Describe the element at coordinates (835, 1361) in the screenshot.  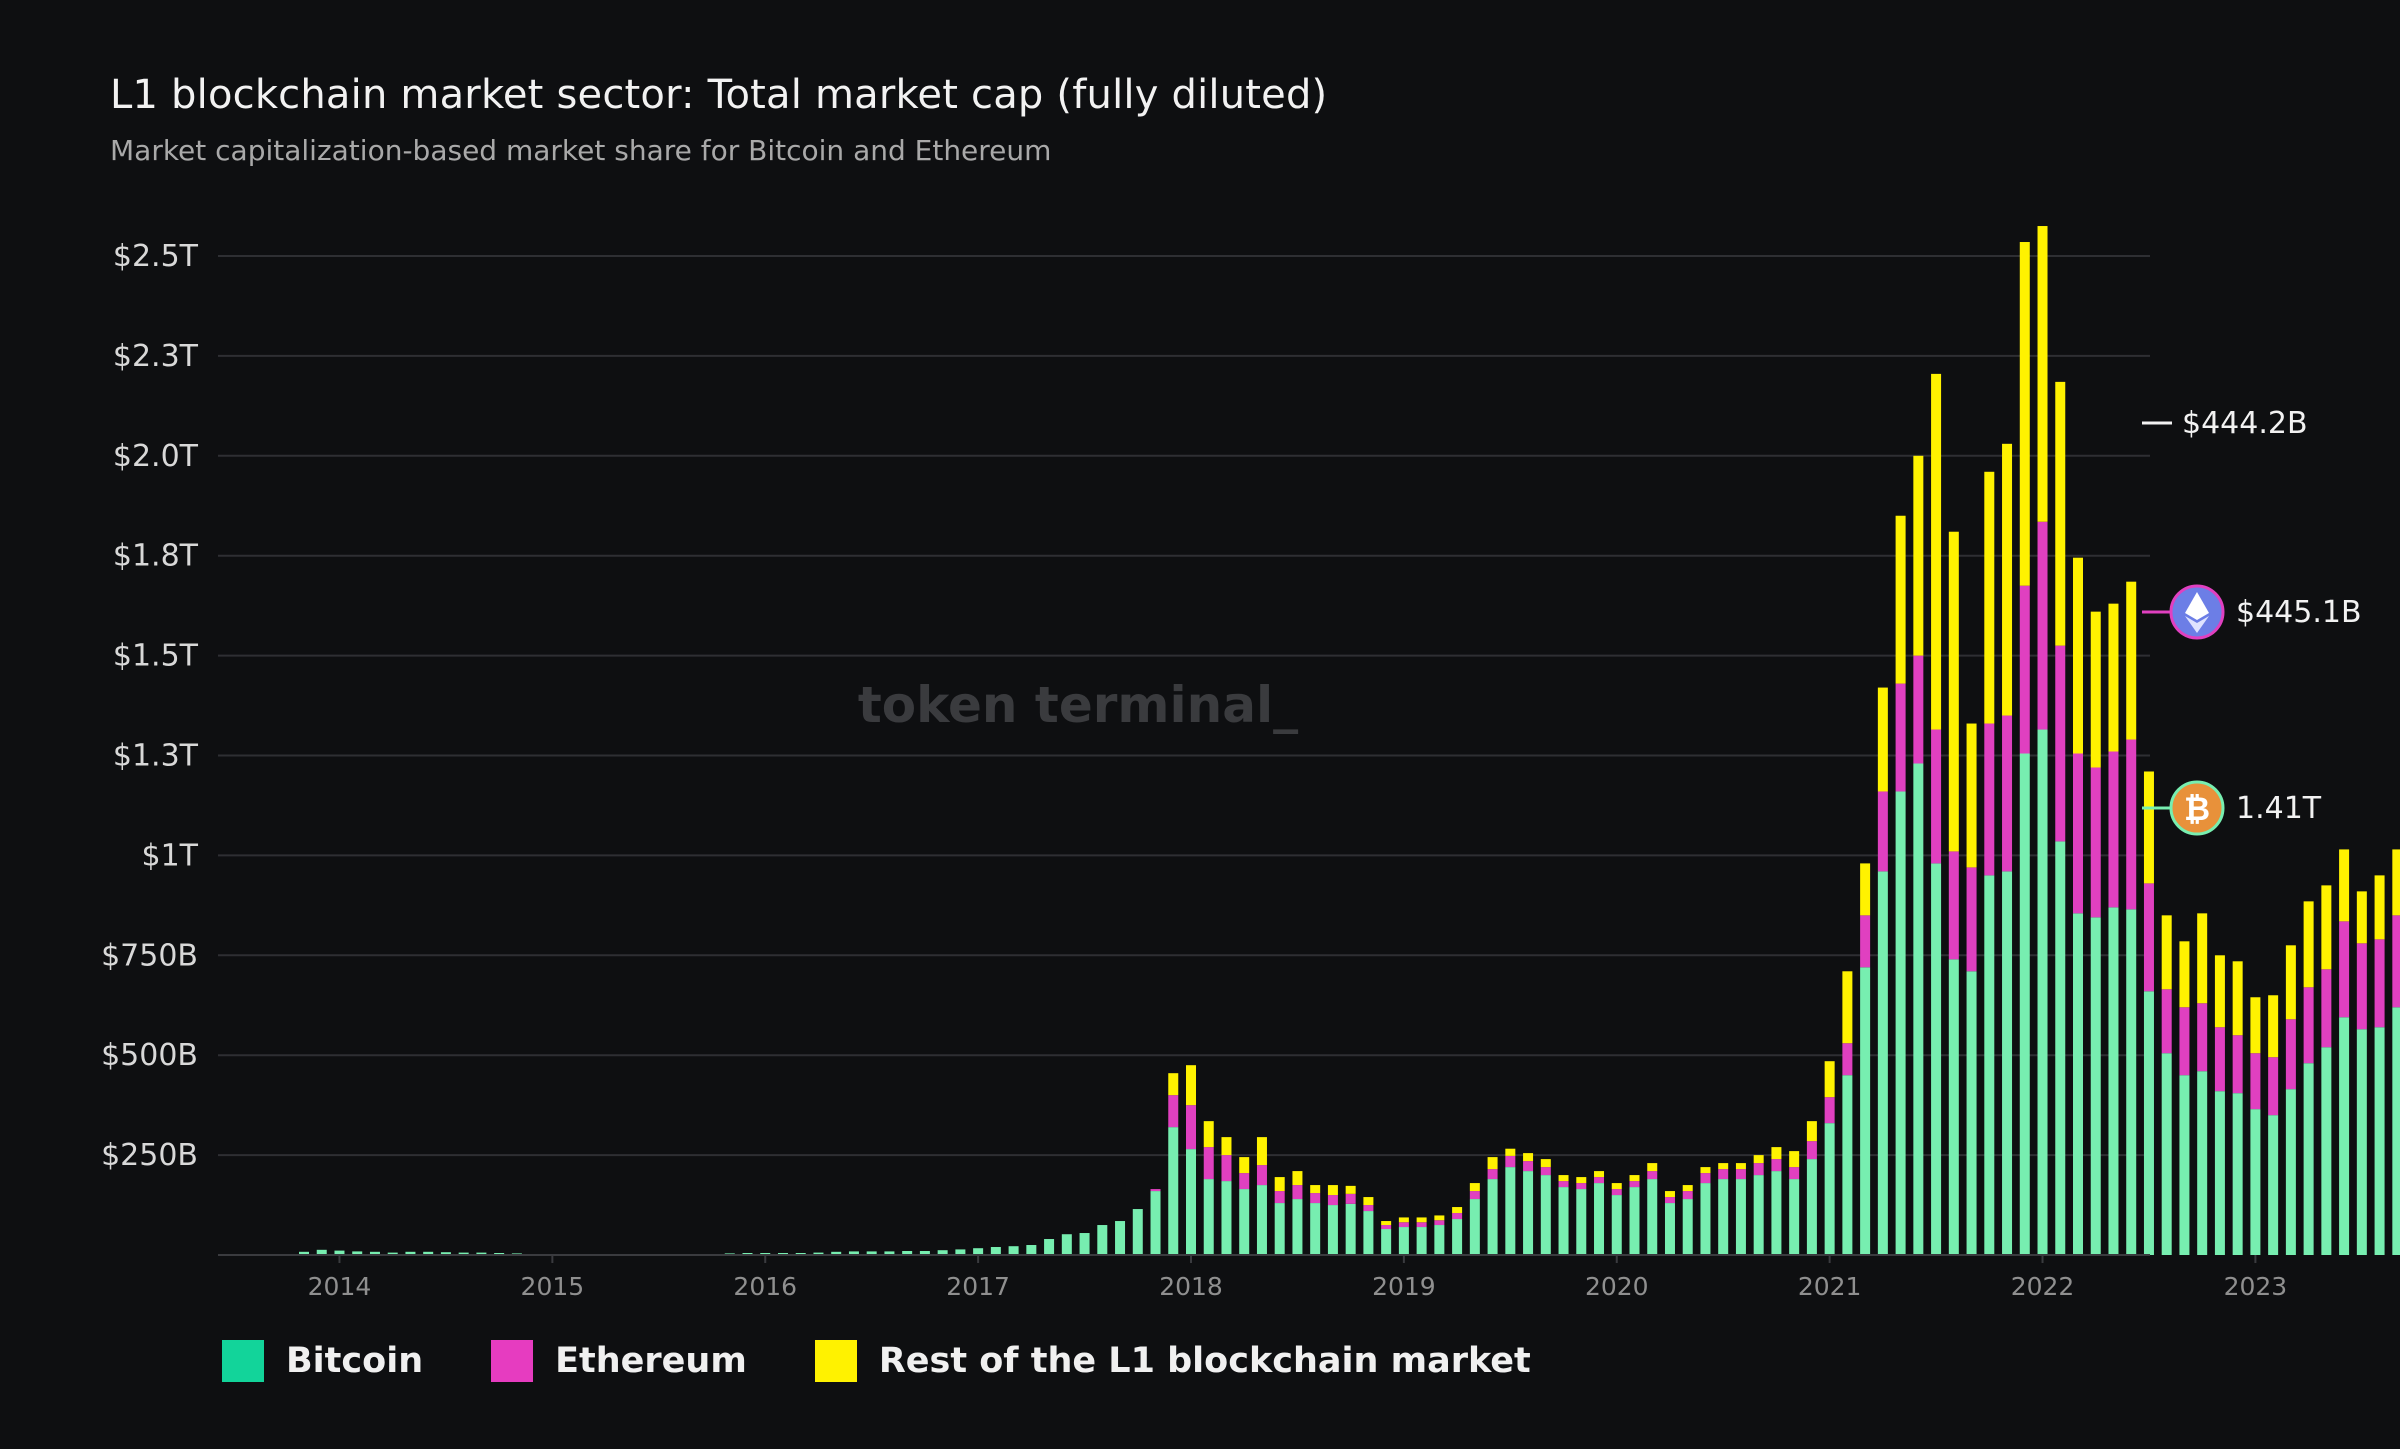
I see `legend-swatch-rest` at that location.